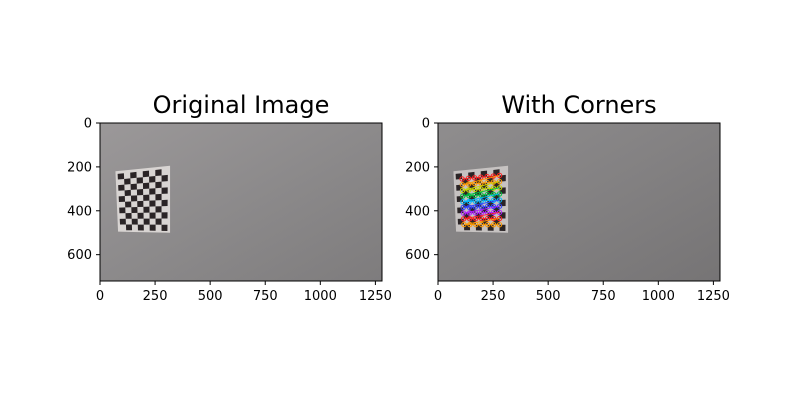 Image resolution: width=800 pixels, height=400 pixels. Describe the element at coordinates (241, 202) in the screenshot. I see `image-area-original` at that location.